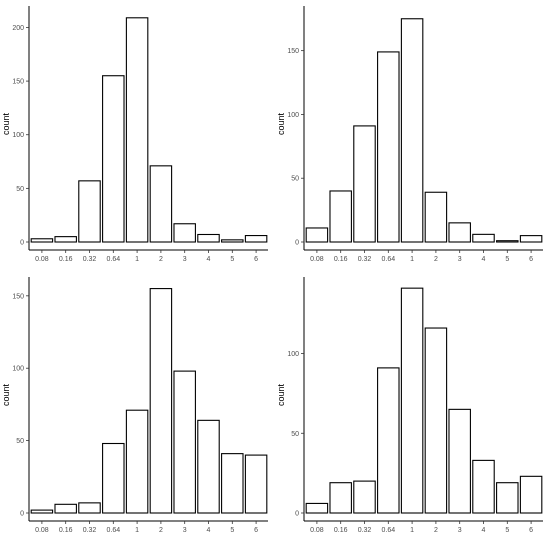 The height and width of the screenshot is (542, 550). I want to click on y-tick-label: 200, so click(18, 28).